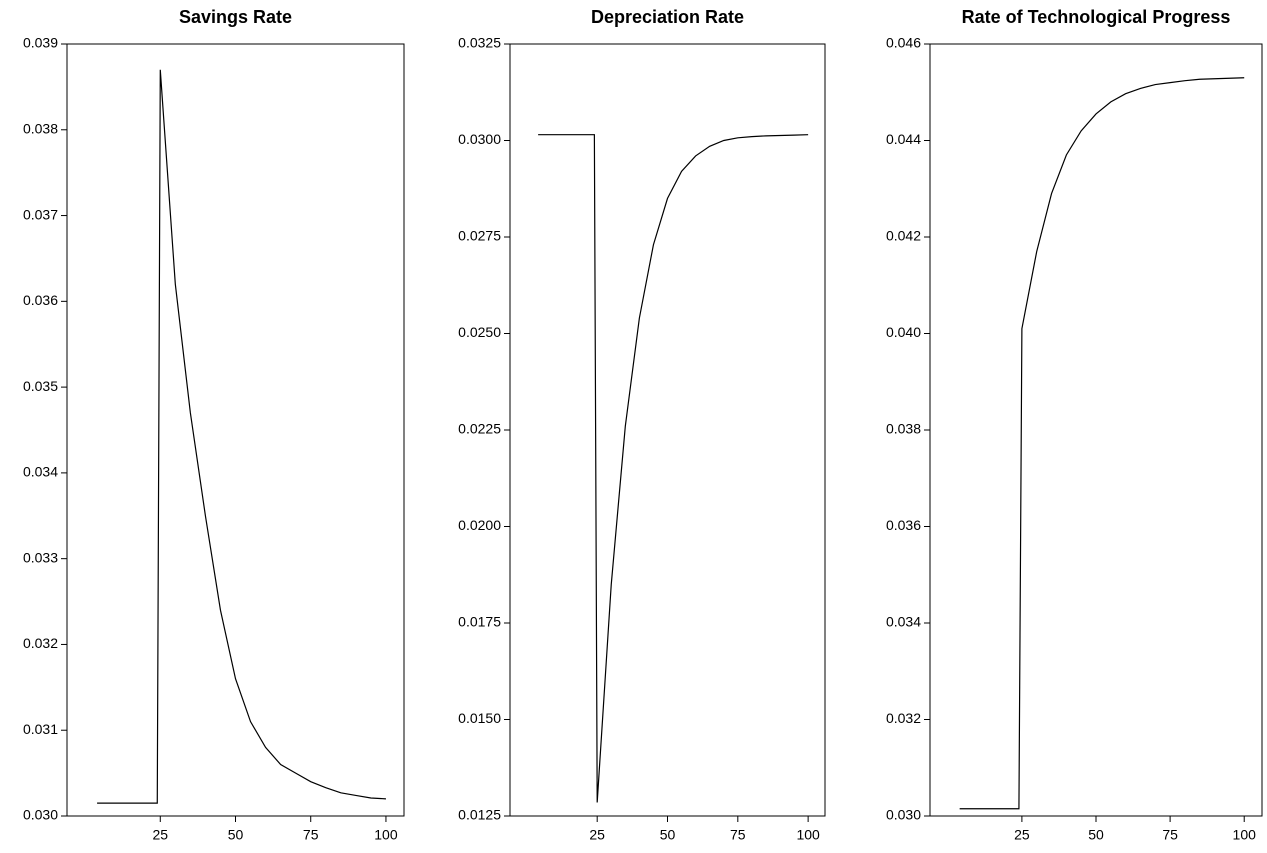 This screenshot has width=1267, height=853. What do you see at coordinates (479, 622) in the screenshot?
I see `y-tick-label: 0.0175` at bounding box center [479, 622].